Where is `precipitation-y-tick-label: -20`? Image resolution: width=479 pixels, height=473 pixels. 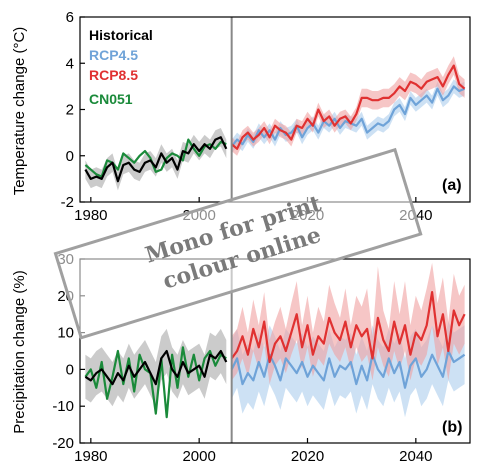 precipitation-y-tick-label: -20 is located at coordinates (63, 443).